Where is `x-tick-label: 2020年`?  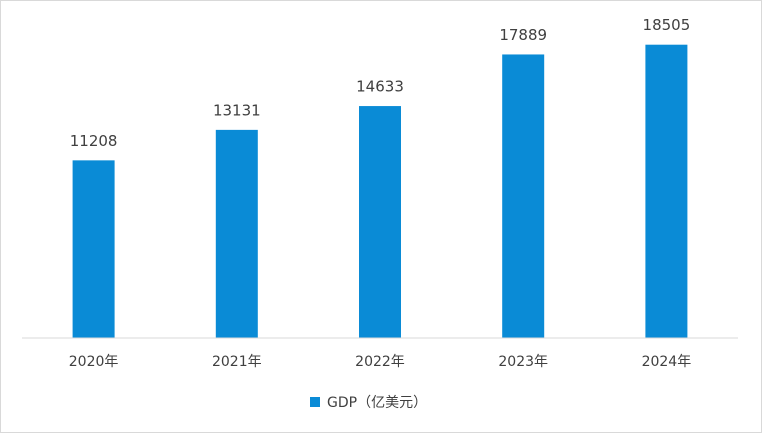 x-tick-label: 2020年 is located at coordinates (94, 362).